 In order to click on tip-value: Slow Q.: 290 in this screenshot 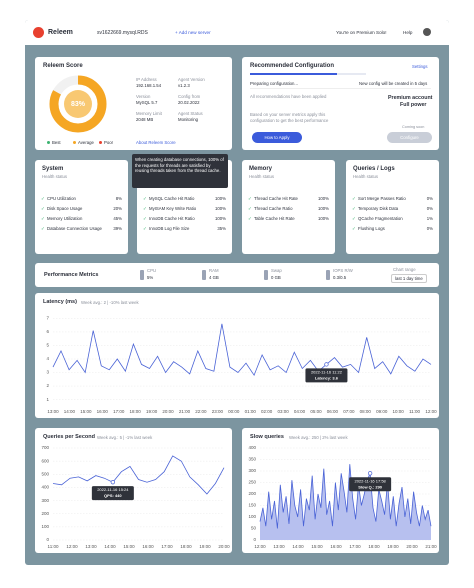, I will do `click(370, 486)`.